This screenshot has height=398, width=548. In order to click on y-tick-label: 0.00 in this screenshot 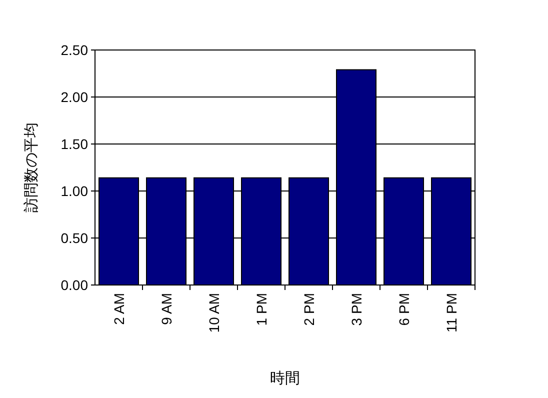, I will do `click(74, 285)`.